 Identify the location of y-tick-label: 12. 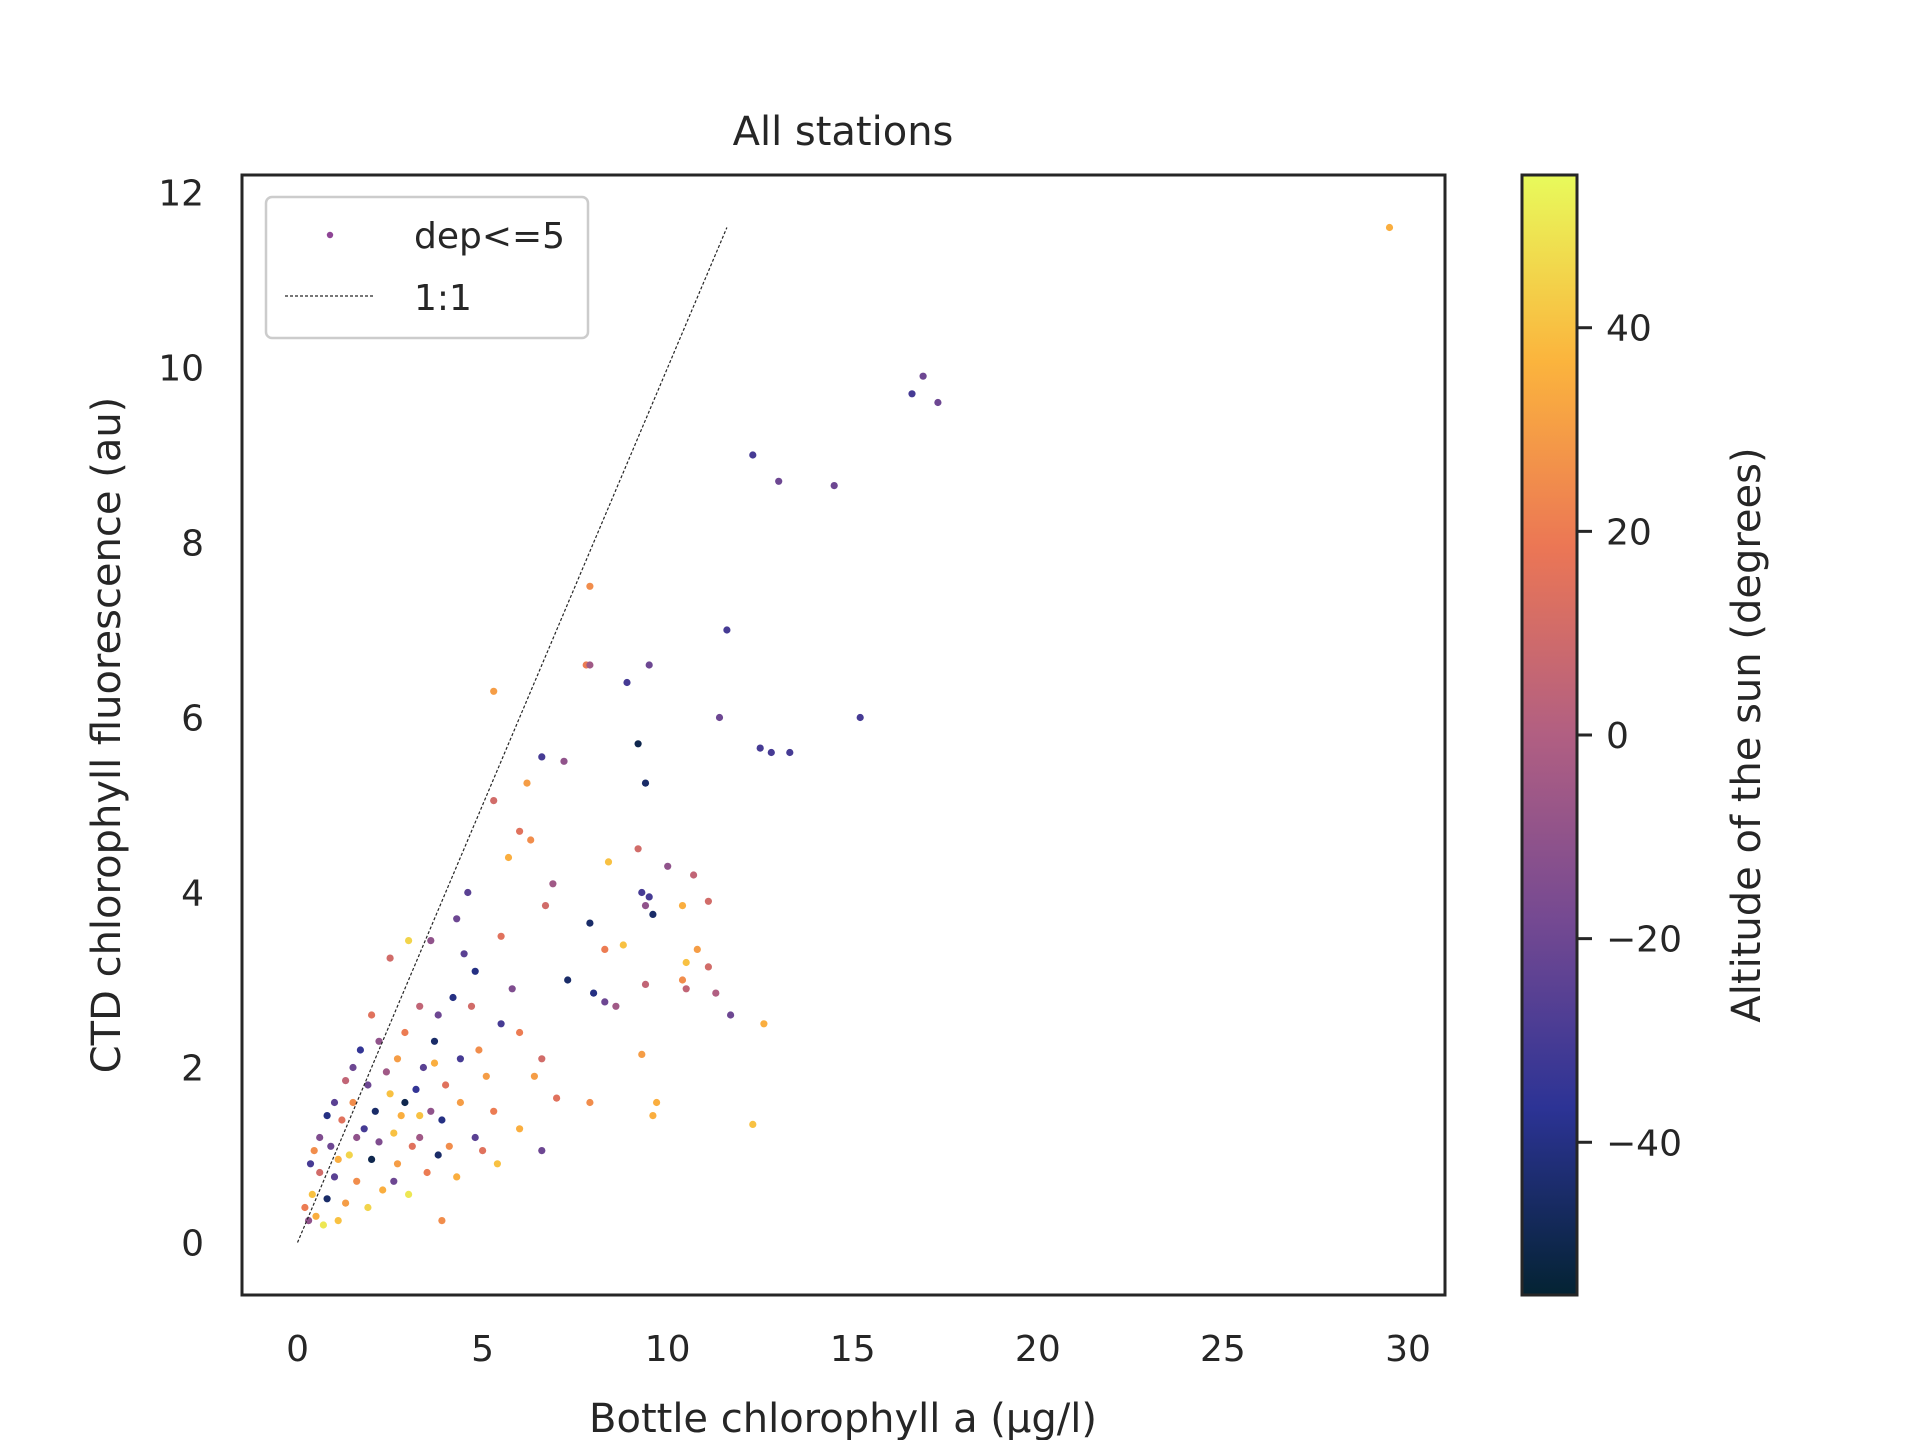
(181, 194).